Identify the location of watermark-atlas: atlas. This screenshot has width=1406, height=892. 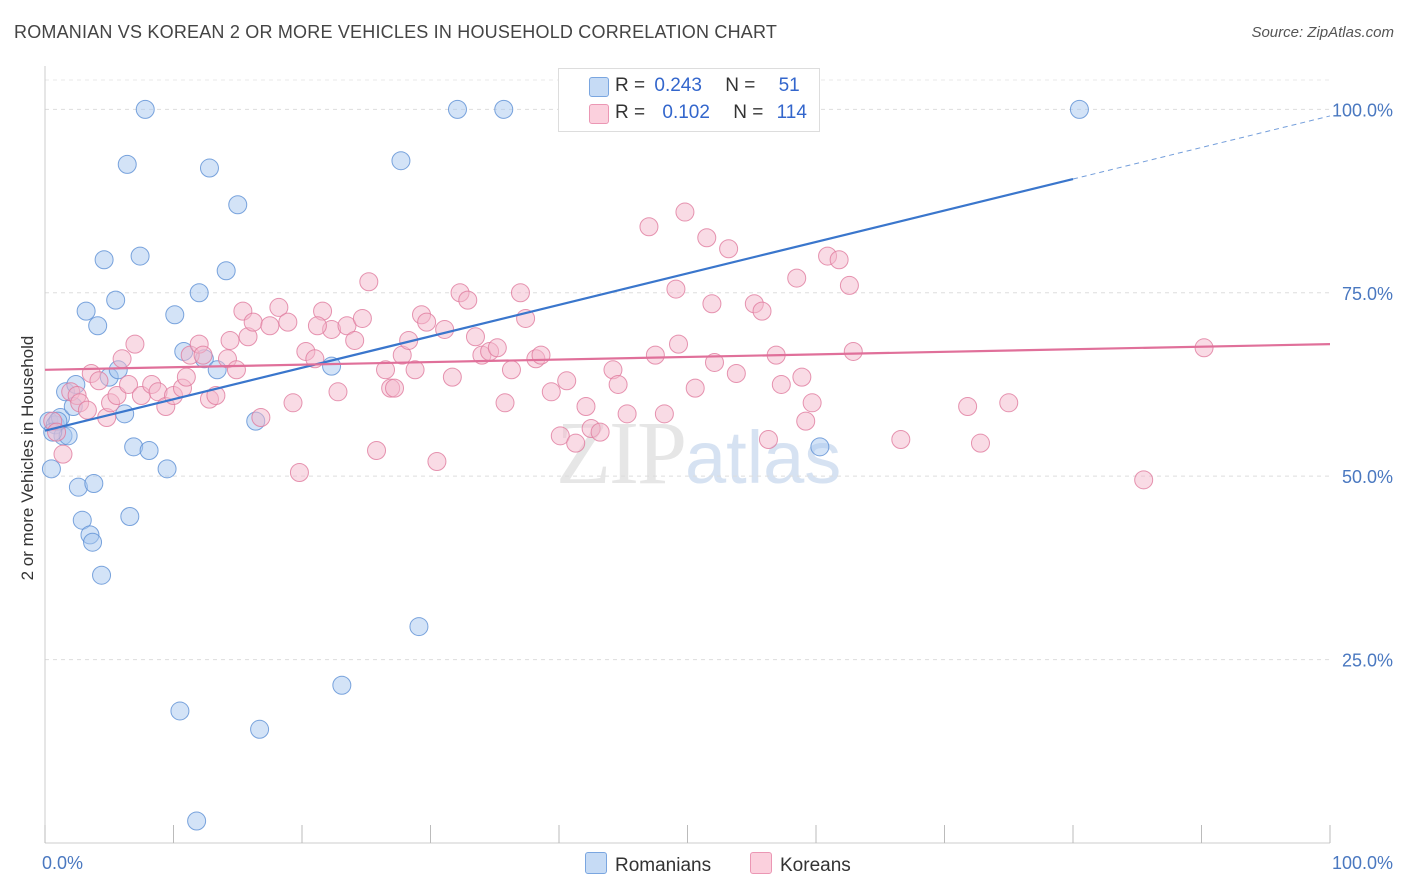
(763, 457).